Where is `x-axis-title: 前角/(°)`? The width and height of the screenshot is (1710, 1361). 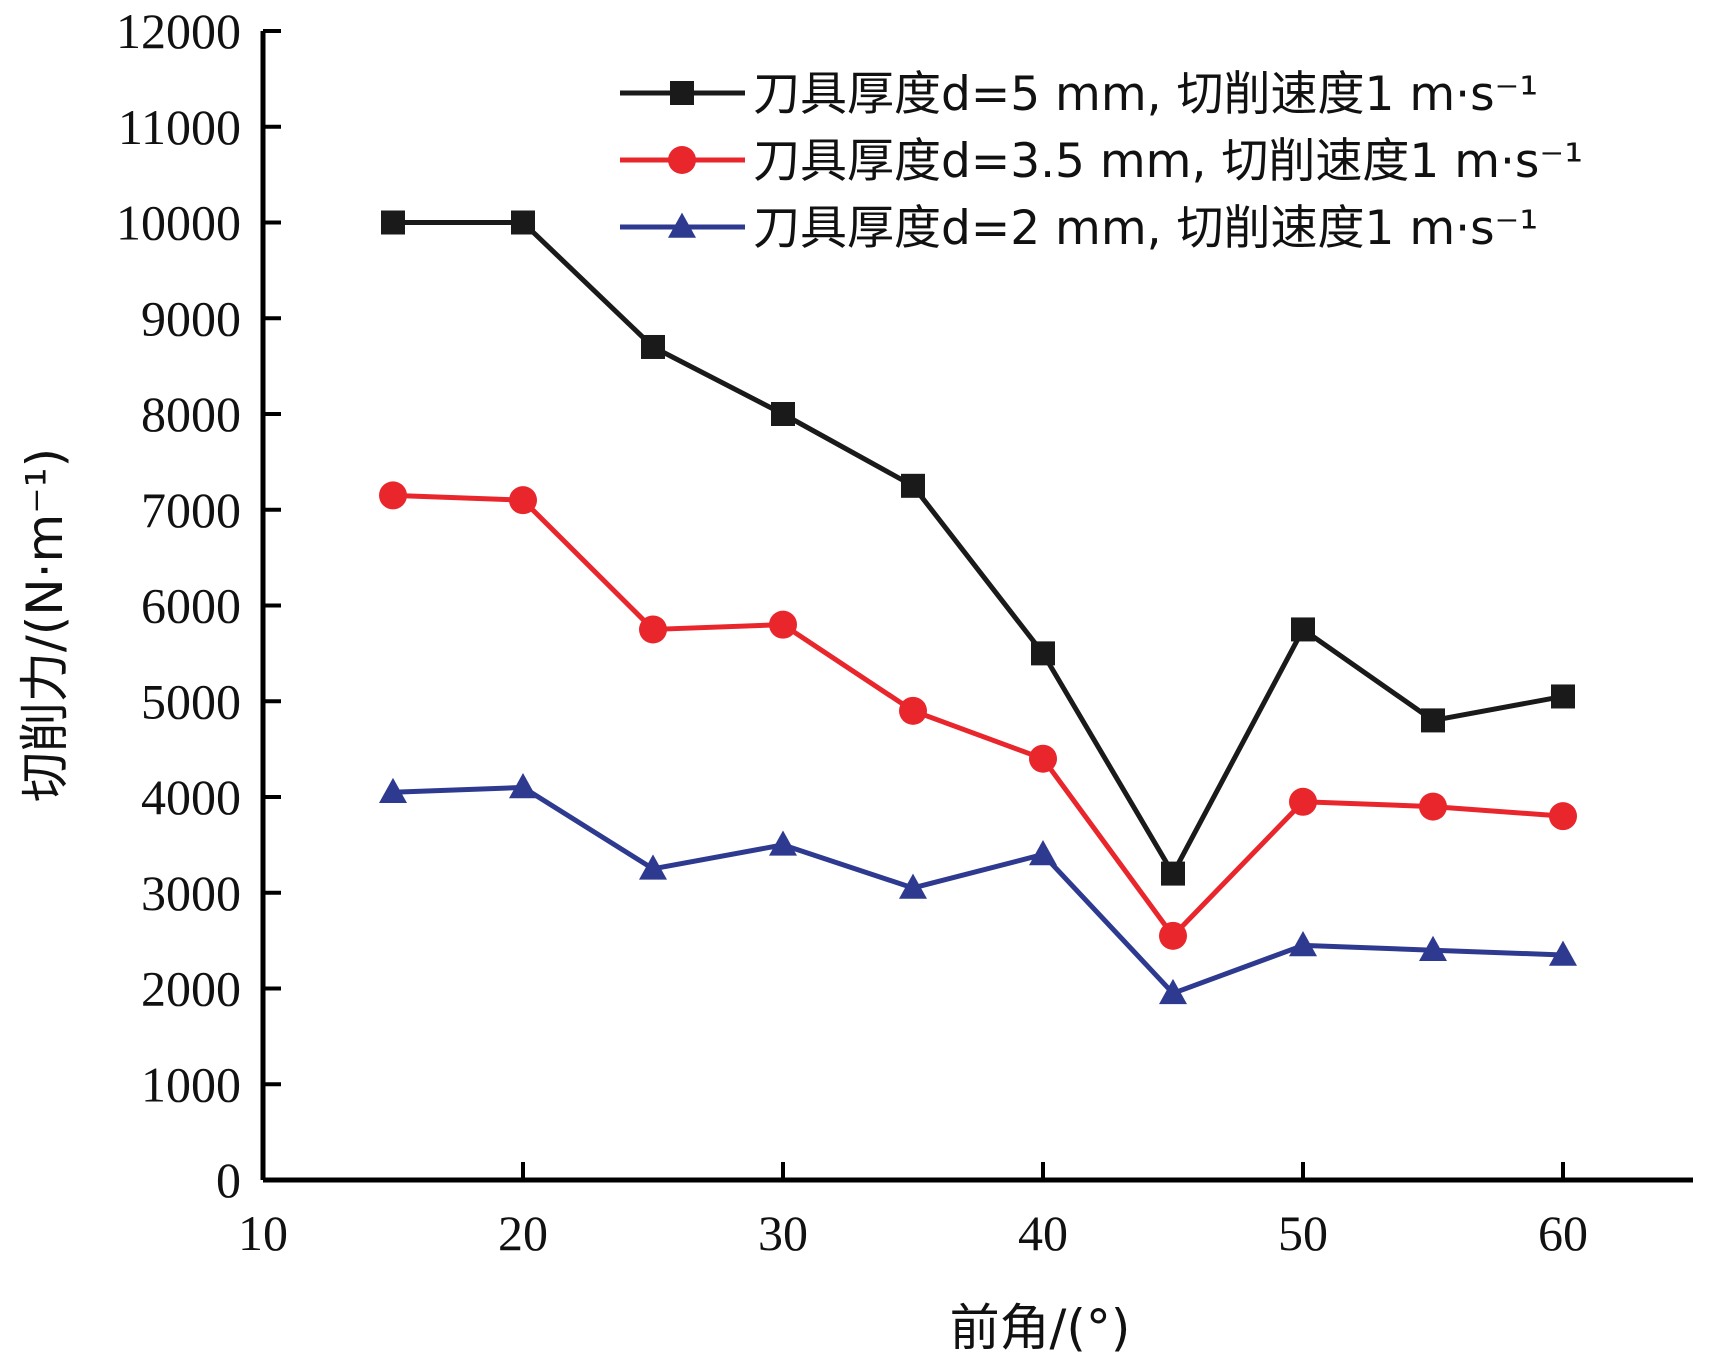 x-axis-title: 前角/(°) is located at coordinates (1040, 1328).